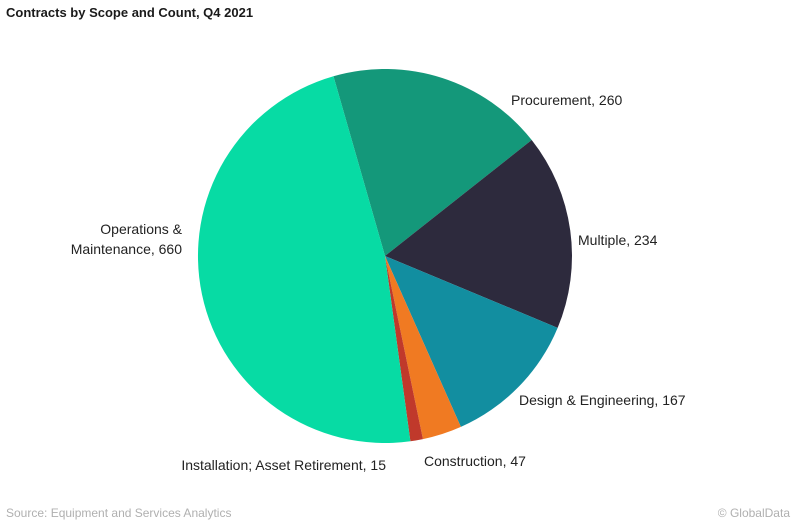  I want to click on slice-label-multiple: Multiple, 234, so click(618, 240).